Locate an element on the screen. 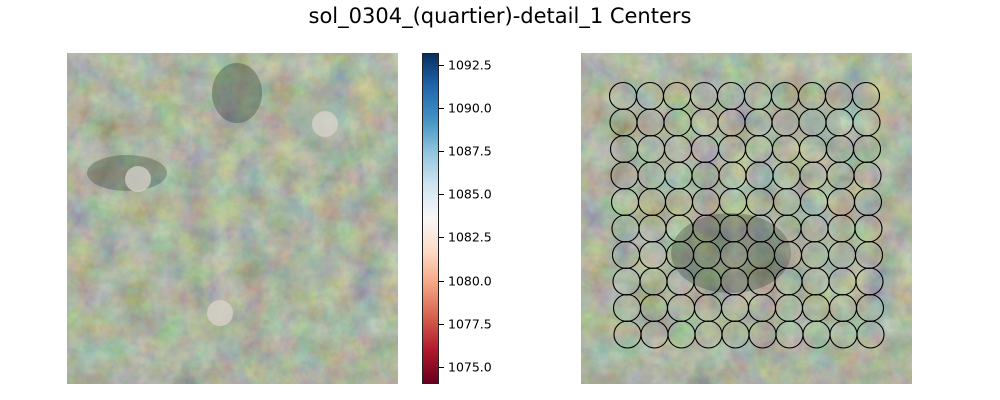  colorbar is located at coordinates (430, 218).